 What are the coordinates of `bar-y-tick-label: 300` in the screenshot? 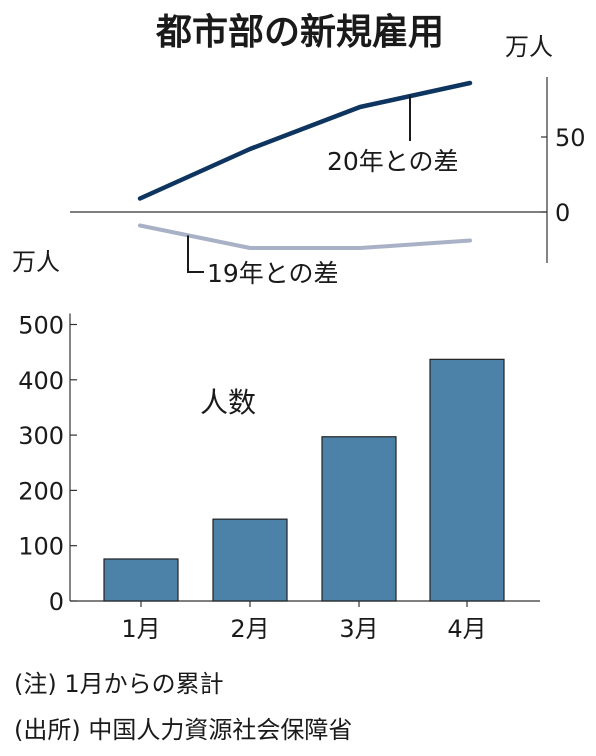 It's located at (41, 436).